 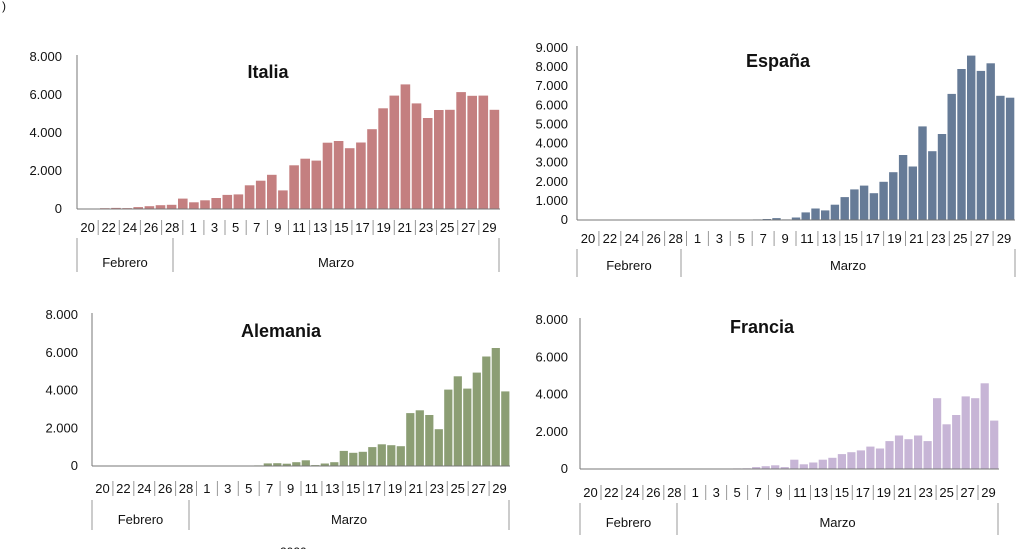 What do you see at coordinates (293, 547) in the screenshot?
I see `bottom-fragment: 2020` at bounding box center [293, 547].